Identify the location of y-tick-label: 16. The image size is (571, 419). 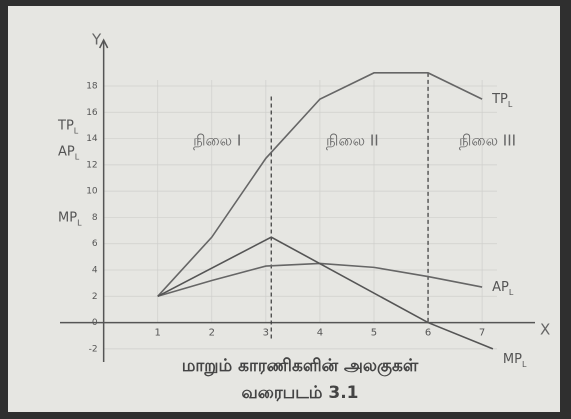
(92, 113).